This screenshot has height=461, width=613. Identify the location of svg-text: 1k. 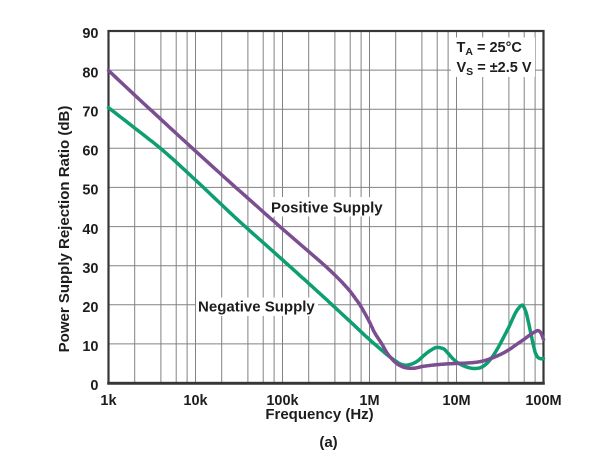
(108, 401).